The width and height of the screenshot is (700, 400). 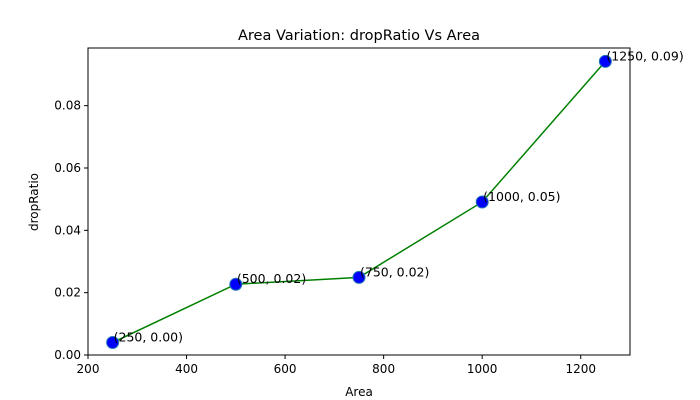 What do you see at coordinates (34, 202) in the screenshot?
I see `y-axis-label: dropRatio` at bounding box center [34, 202].